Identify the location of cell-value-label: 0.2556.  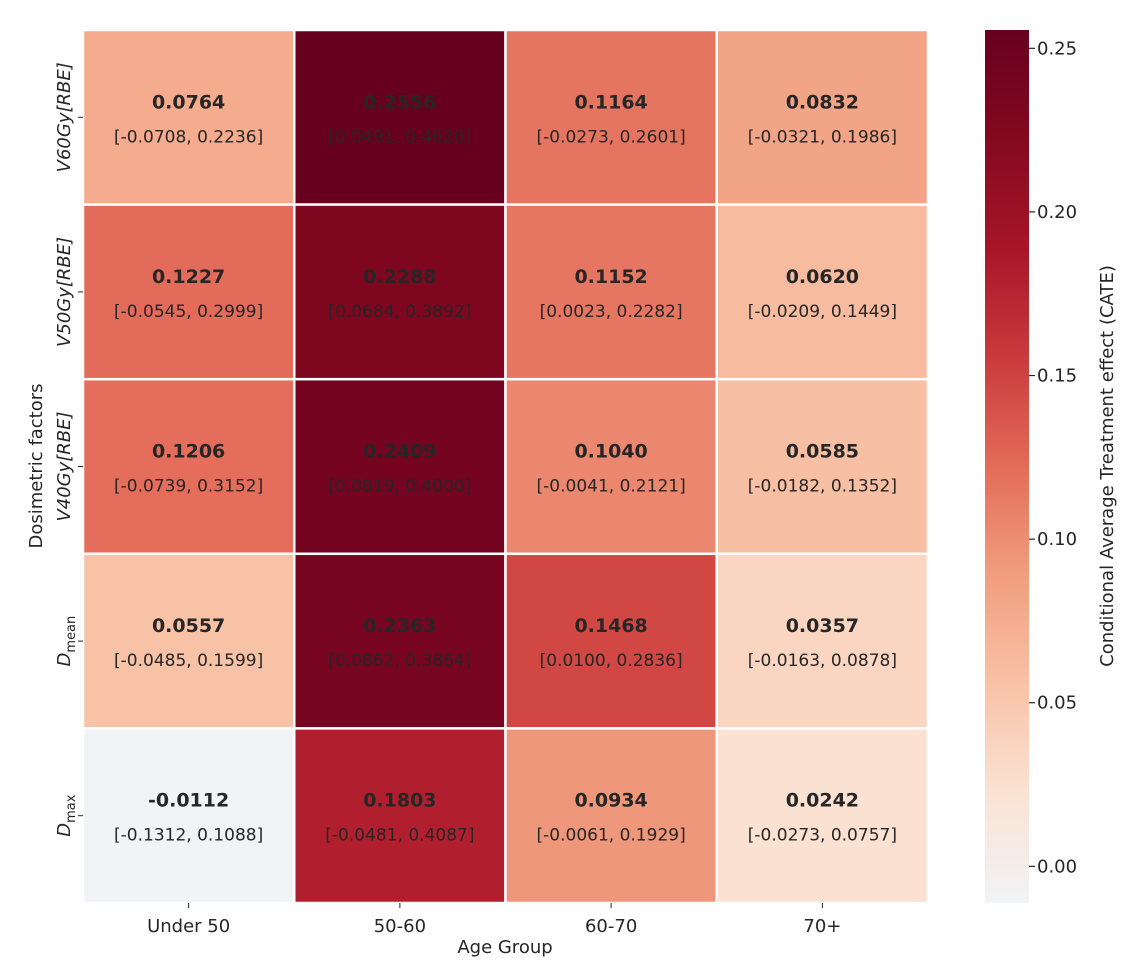
(399, 102).